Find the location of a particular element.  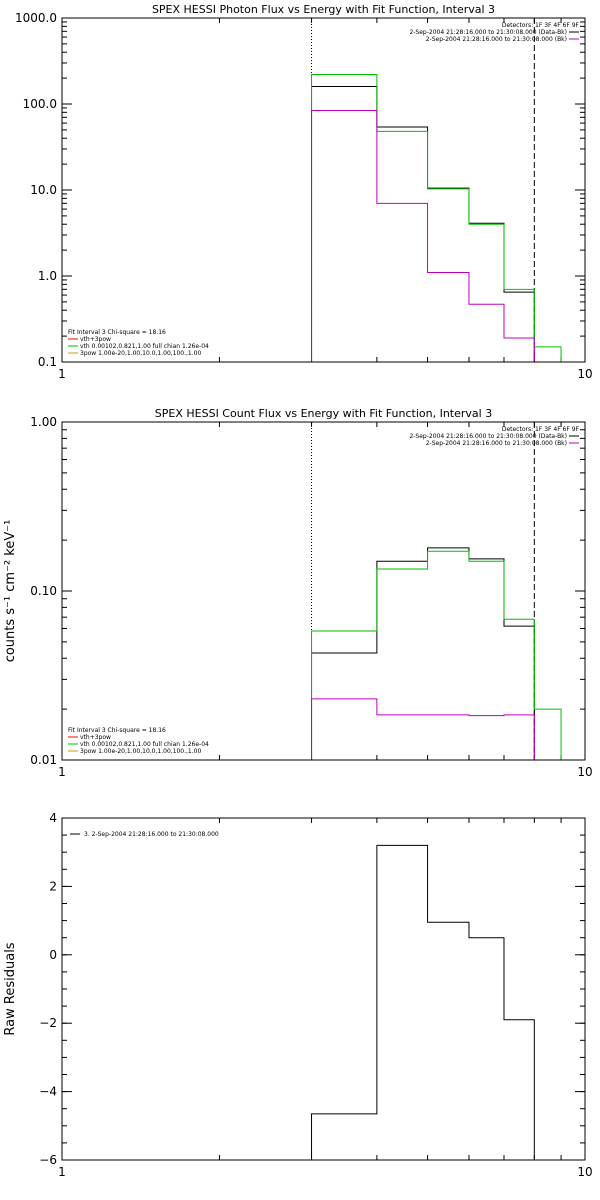

y-tick-label: 0.1 is located at coordinates (47, 362).